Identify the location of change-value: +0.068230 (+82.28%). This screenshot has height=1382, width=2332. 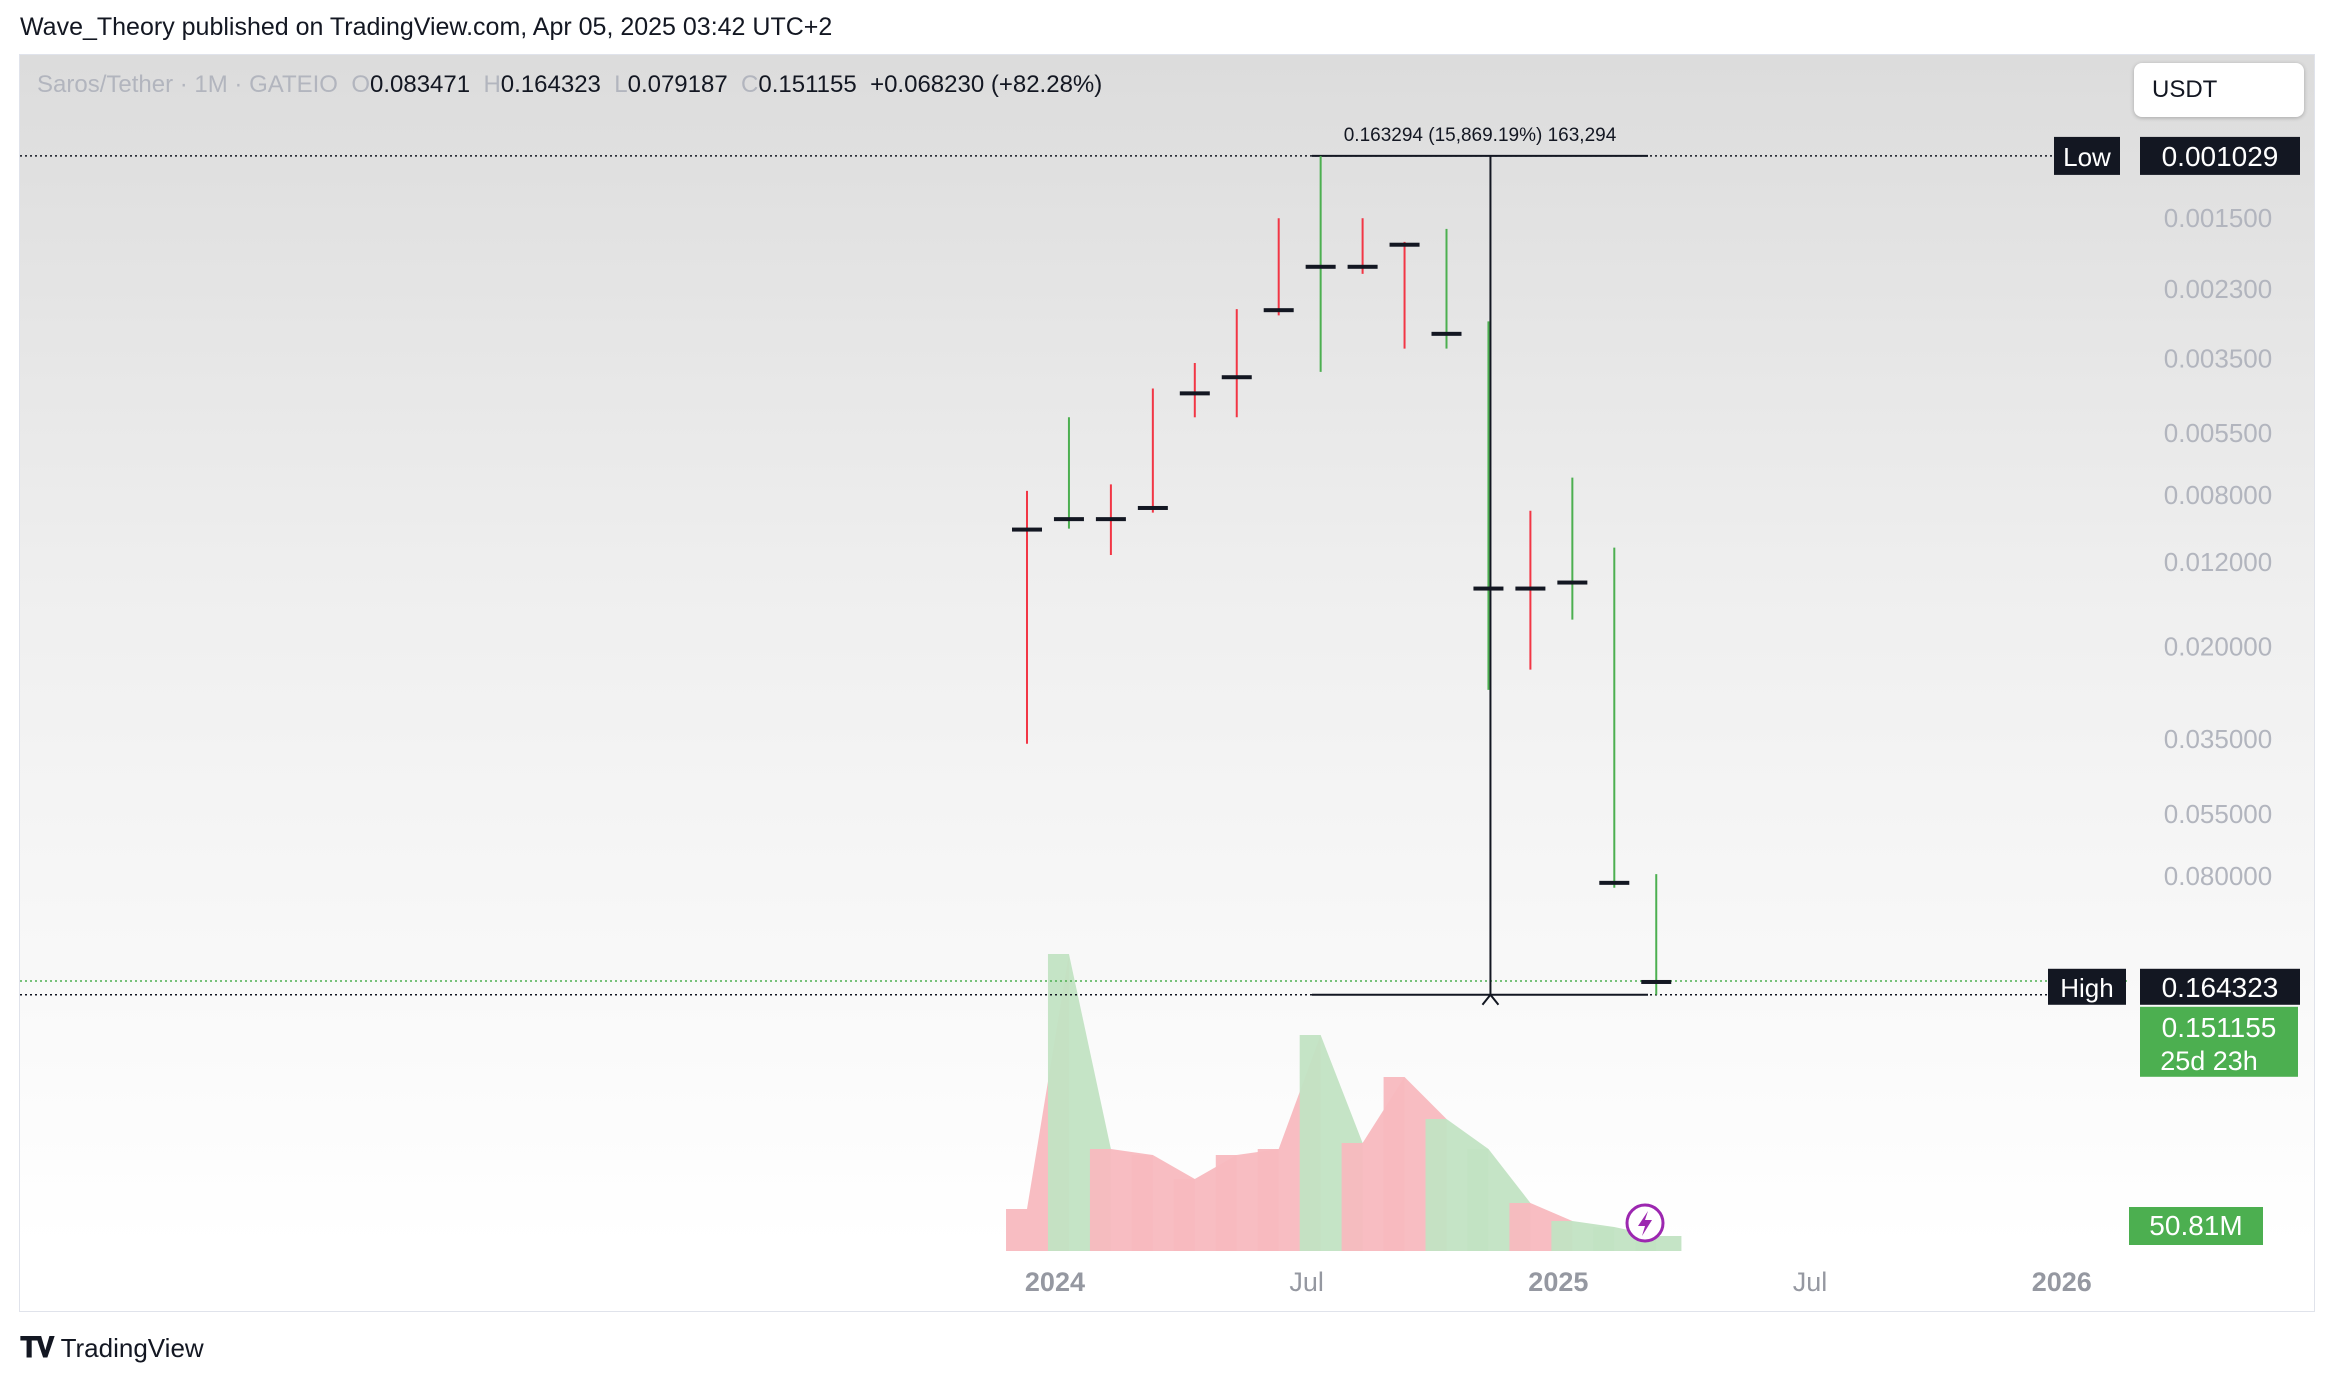
(986, 84).